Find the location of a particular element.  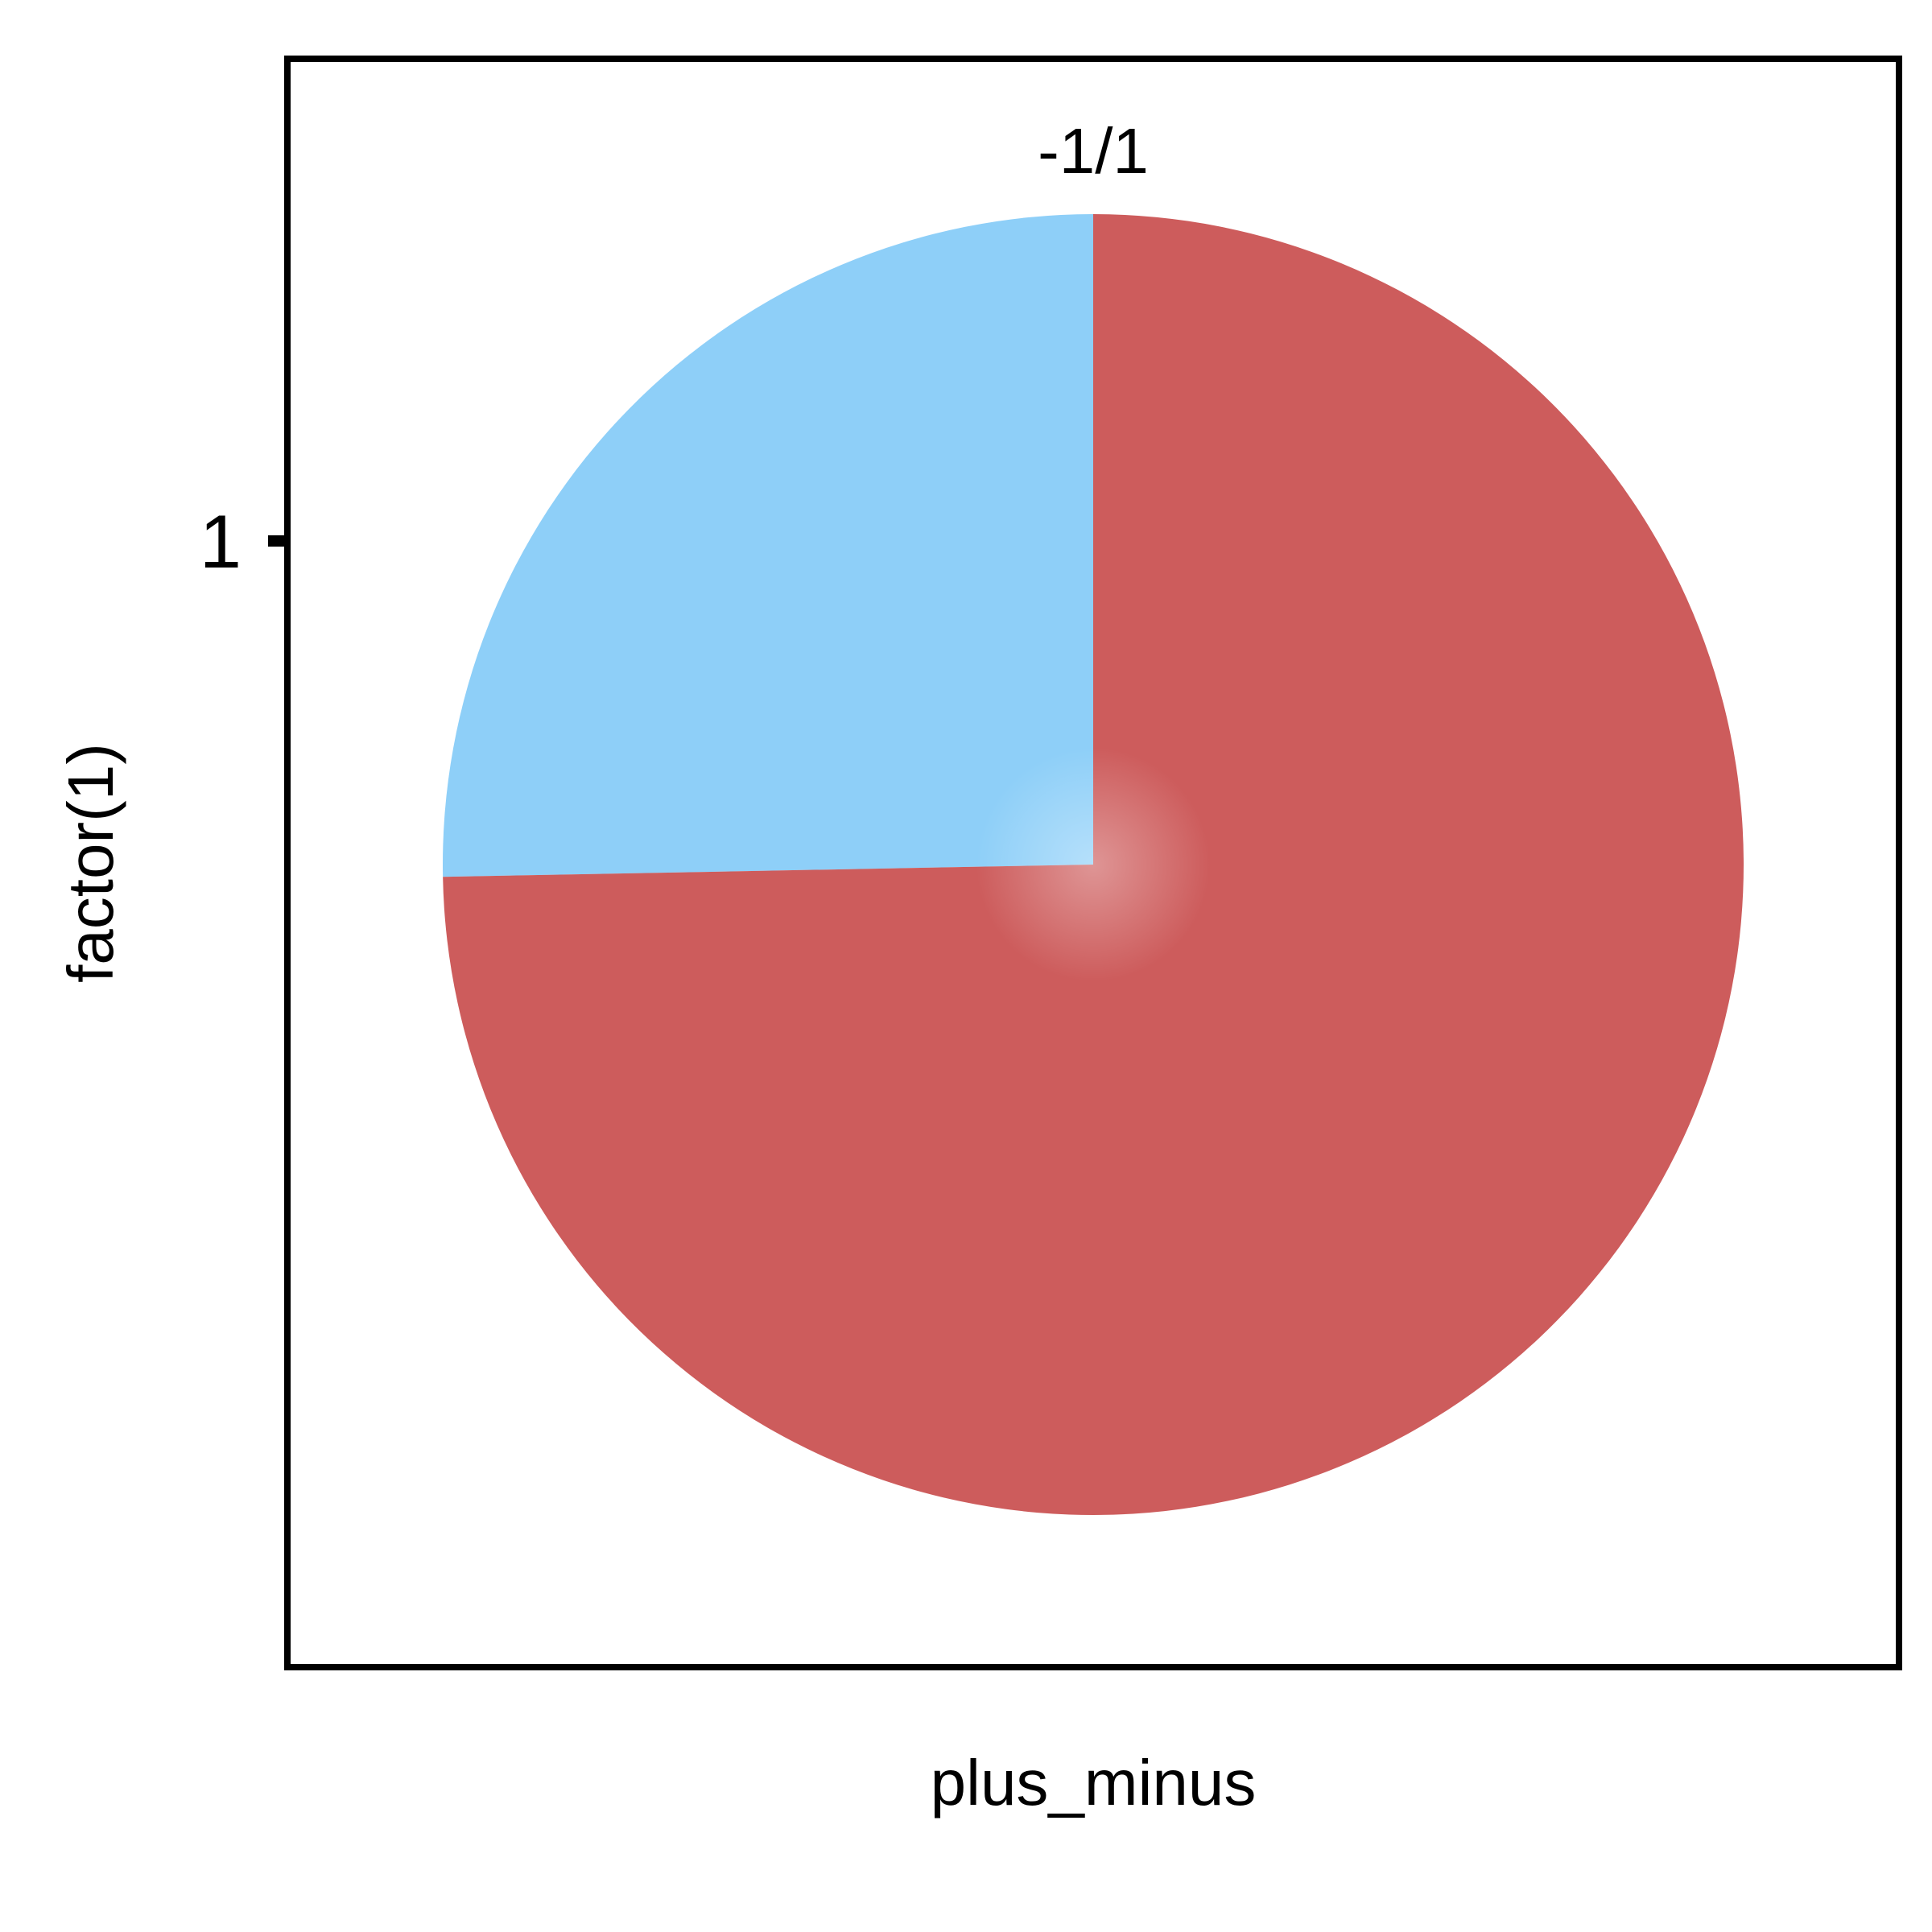

x-axis-label: plus_minus is located at coordinates (1094, 1782).